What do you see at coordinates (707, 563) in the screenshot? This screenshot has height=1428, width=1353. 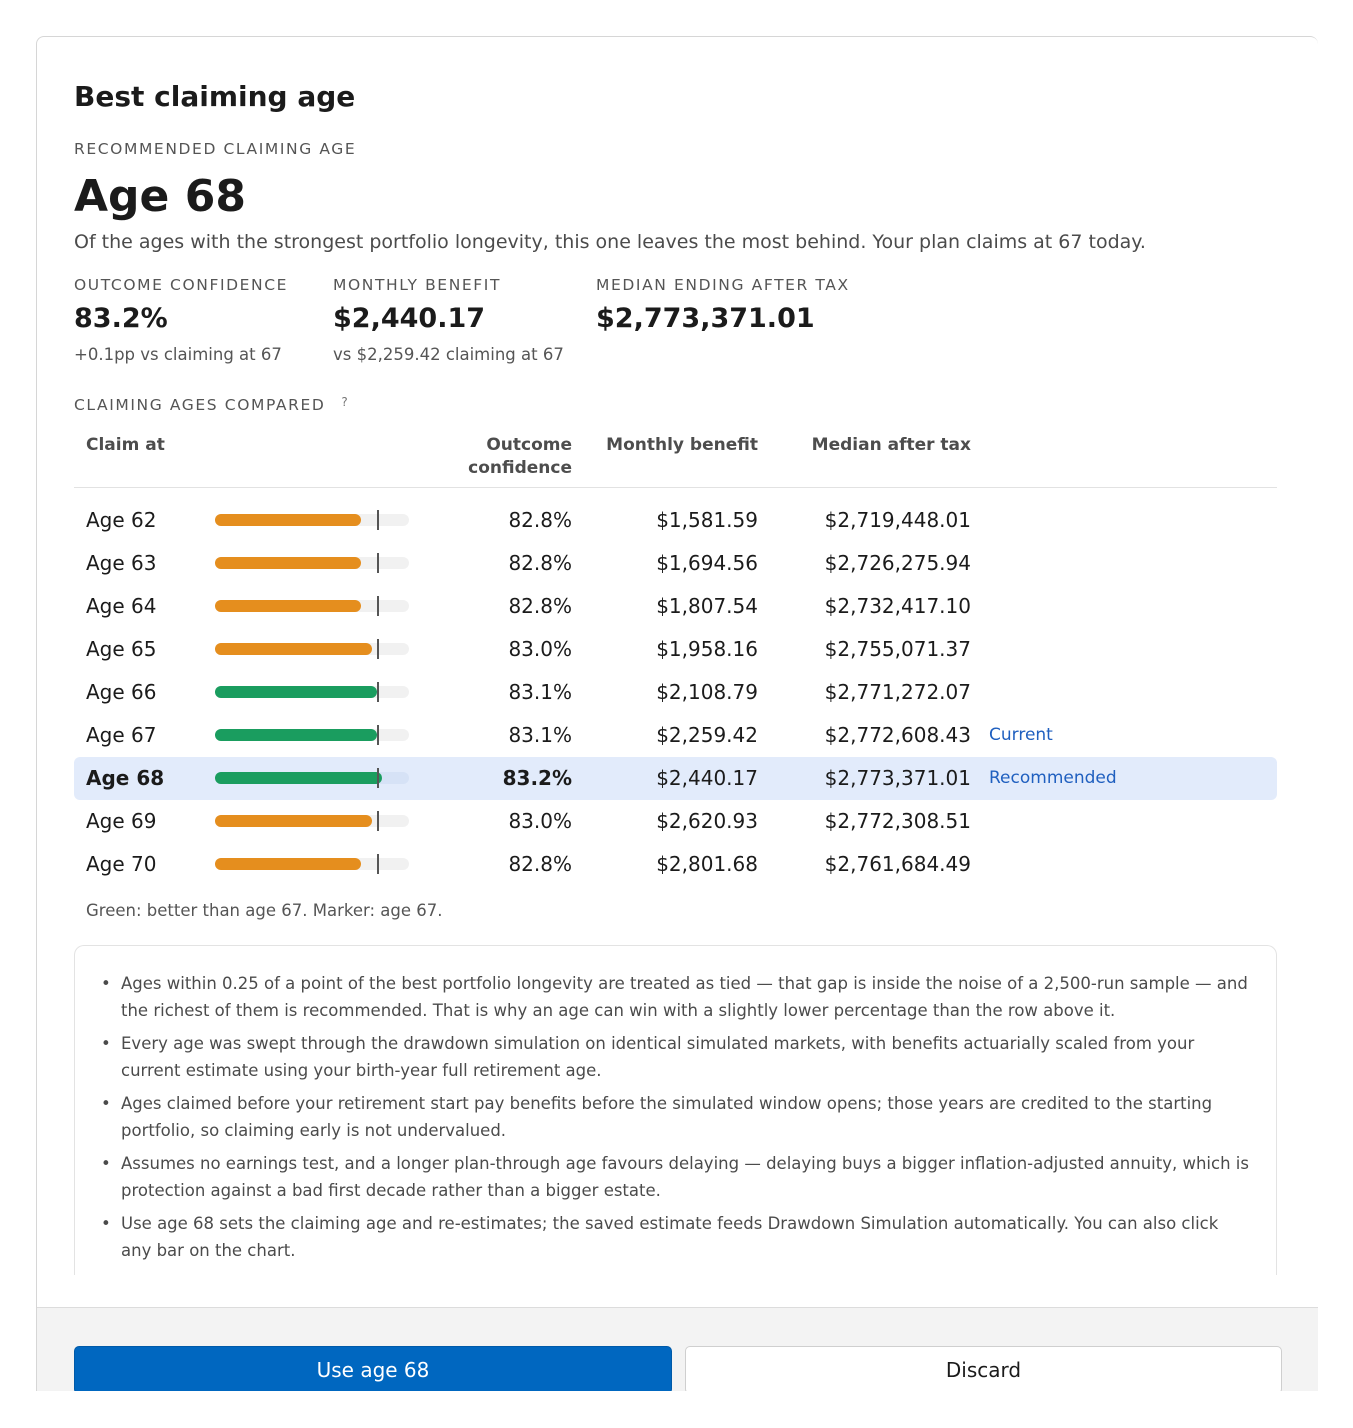 I see `row-monthly-benefit: $1,694.56` at bounding box center [707, 563].